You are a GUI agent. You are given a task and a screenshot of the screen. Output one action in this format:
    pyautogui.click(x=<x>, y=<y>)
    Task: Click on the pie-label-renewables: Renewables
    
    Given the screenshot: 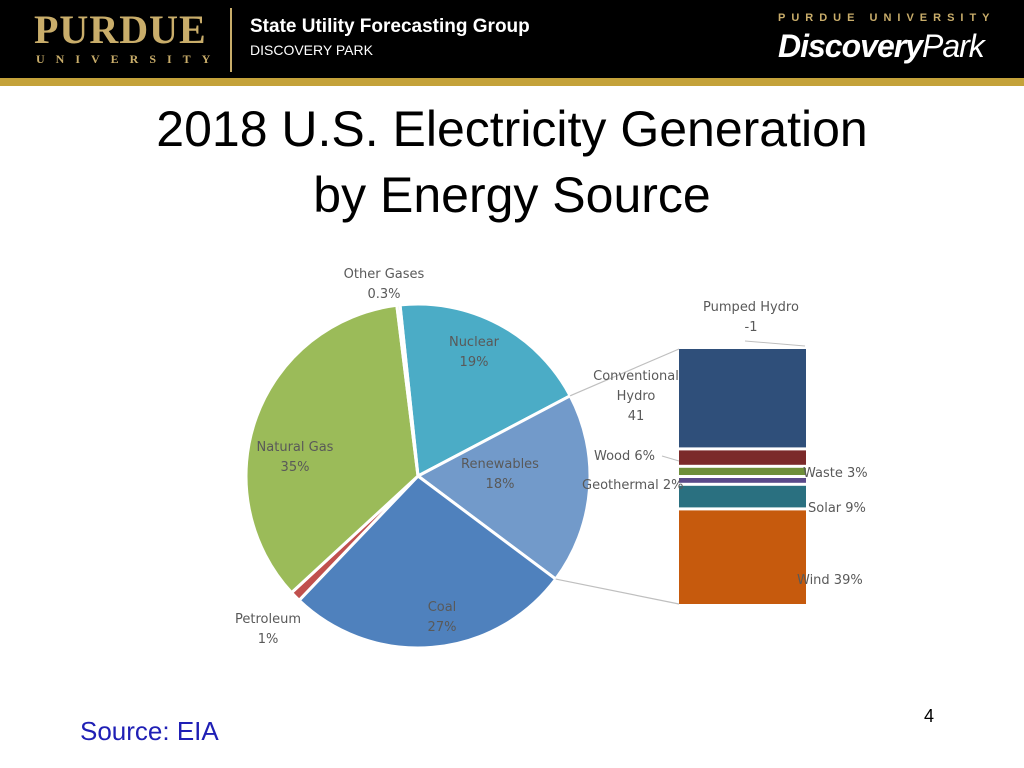 What is the action you would take?
    pyautogui.click(x=500, y=464)
    